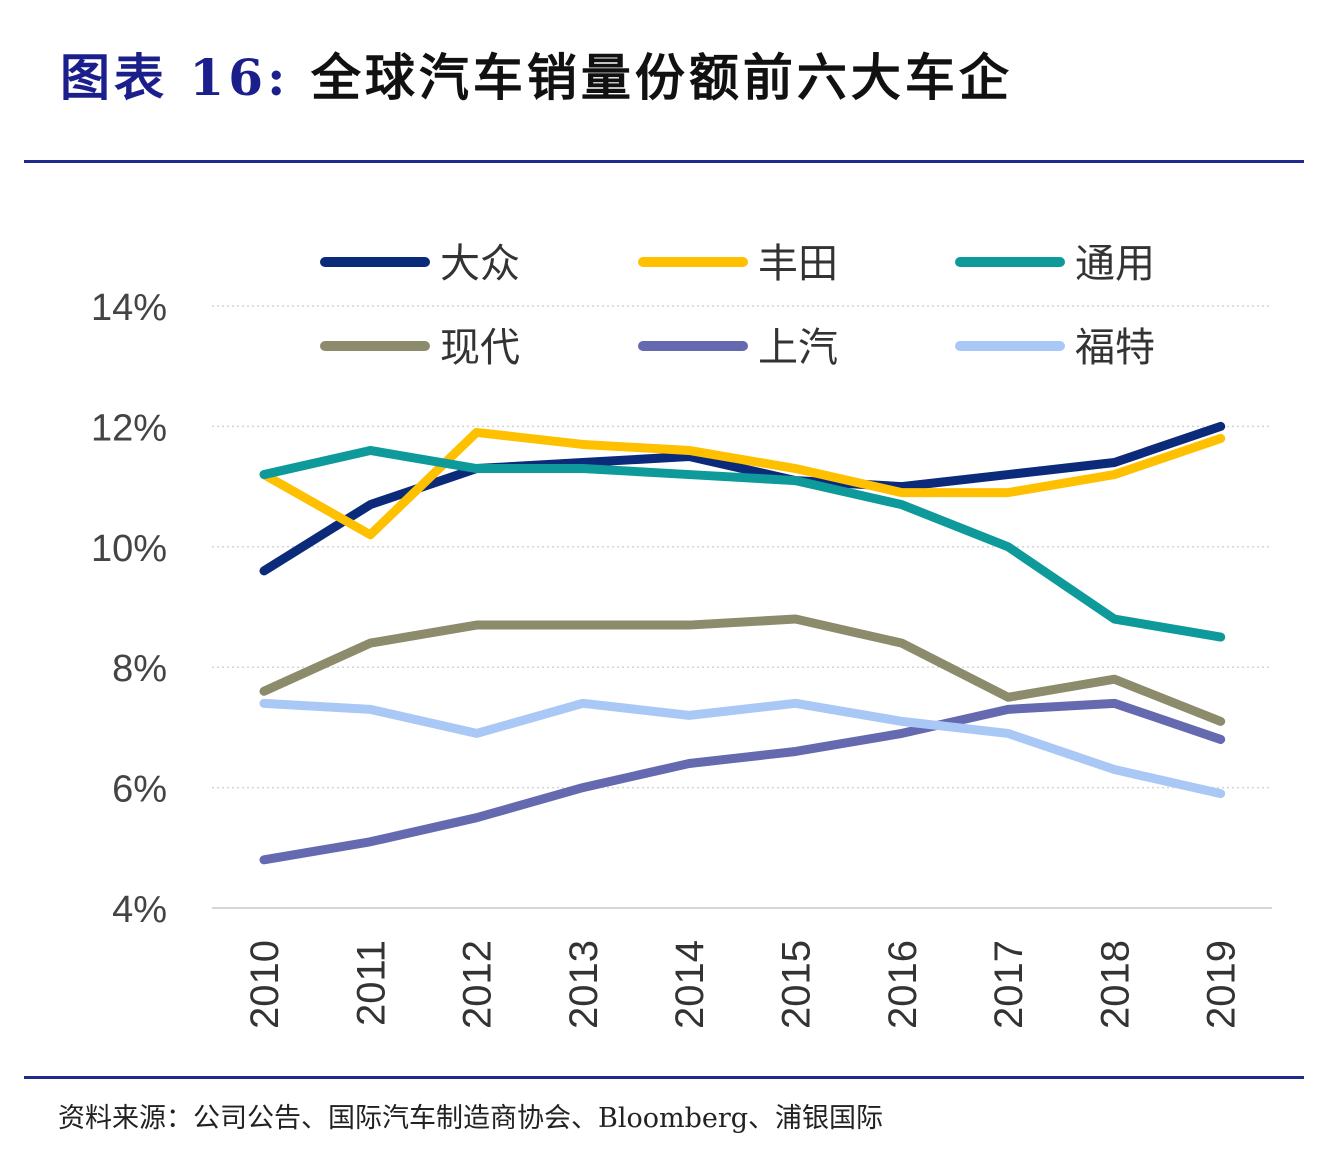 This screenshot has height=1168, width=1332. What do you see at coordinates (1222, 984) in the screenshot?
I see `x-tick-label: 2019` at bounding box center [1222, 984].